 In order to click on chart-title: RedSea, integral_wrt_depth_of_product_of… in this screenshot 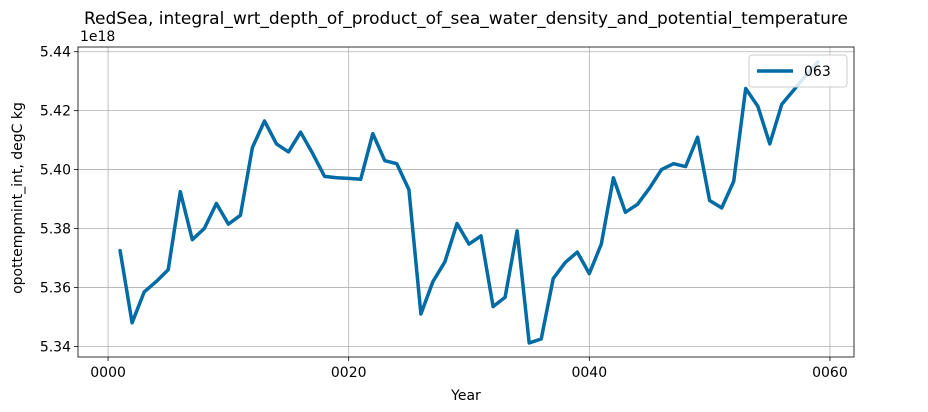, I will do `click(466, 19)`.